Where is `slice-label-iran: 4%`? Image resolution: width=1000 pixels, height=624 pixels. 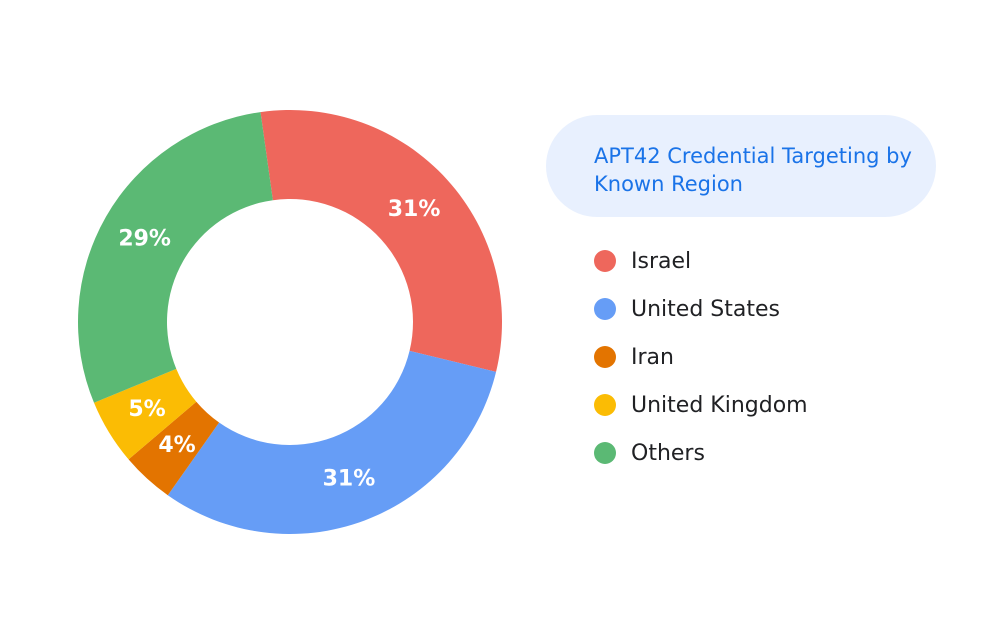 slice-label-iran: 4% is located at coordinates (176, 445).